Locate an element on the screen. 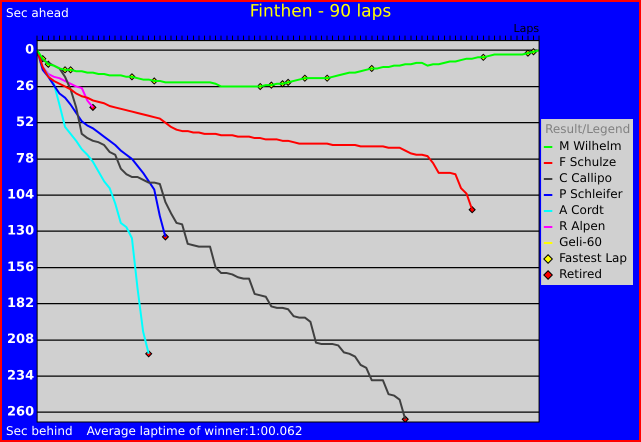  y-tick-label: 234 is located at coordinates (20, 376).